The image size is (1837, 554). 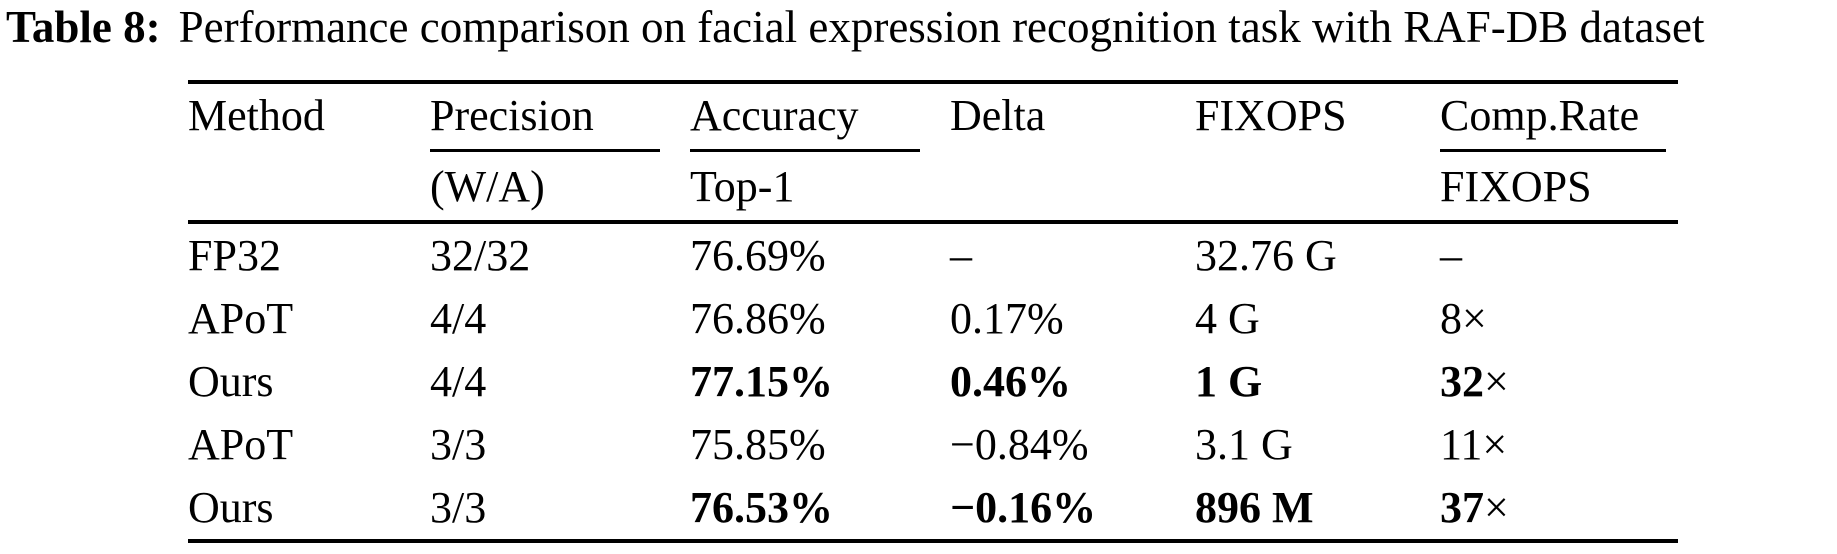 I want to click on cell-fixops: 3.1 G, so click(x=1244, y=444).